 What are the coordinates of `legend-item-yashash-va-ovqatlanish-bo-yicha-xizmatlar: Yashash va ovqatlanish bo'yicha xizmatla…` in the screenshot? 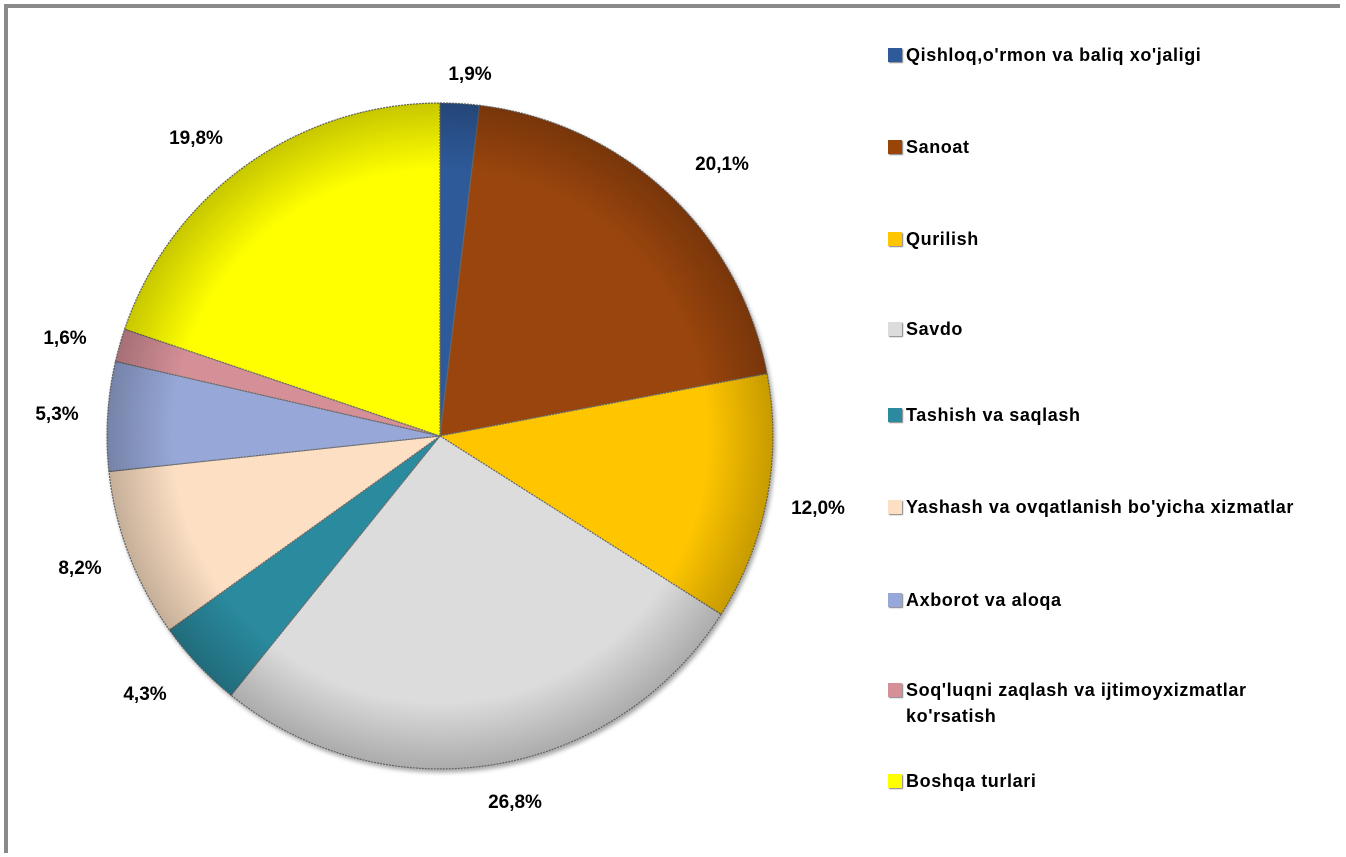 It's located at (1113, 507).